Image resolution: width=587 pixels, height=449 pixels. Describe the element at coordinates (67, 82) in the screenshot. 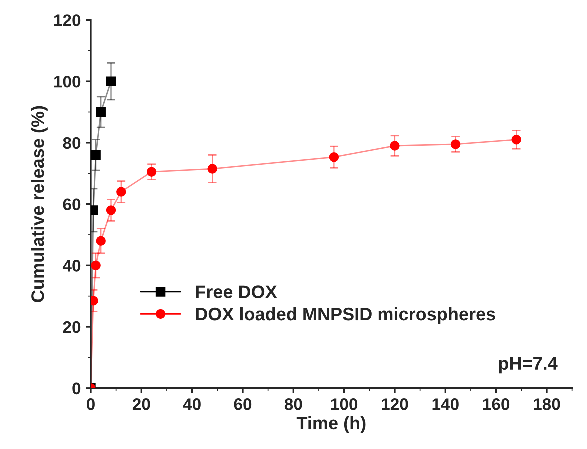

I see `y-tick-label: 100` at that location.